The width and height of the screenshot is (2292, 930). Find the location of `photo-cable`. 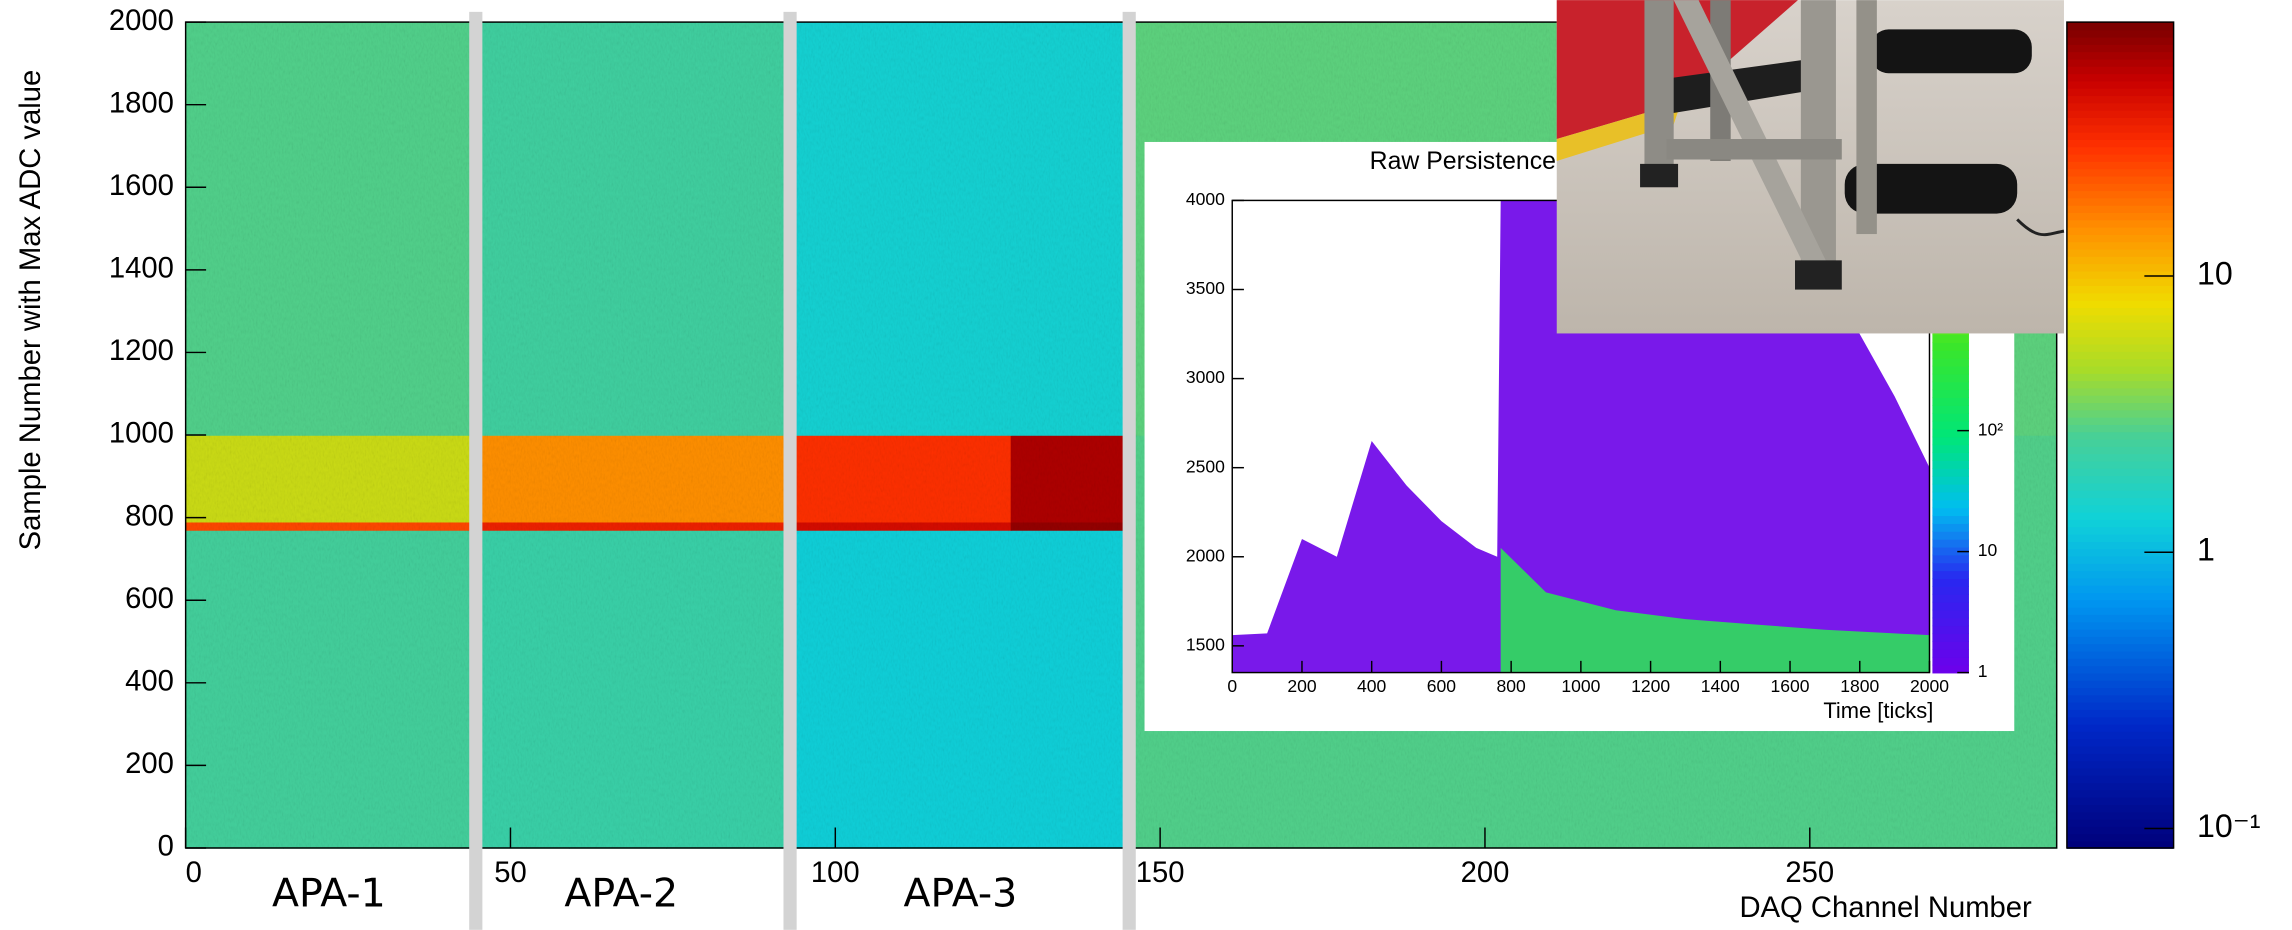

photo-cable is located at coordinates (1951, 51).